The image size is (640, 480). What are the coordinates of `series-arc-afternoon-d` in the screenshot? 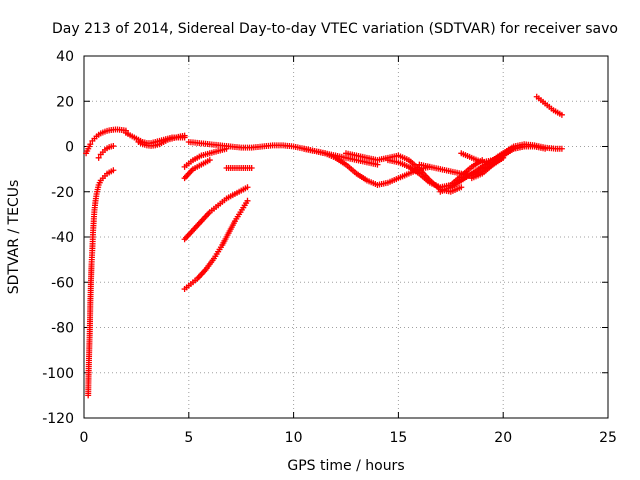 It's located at (511, 153).